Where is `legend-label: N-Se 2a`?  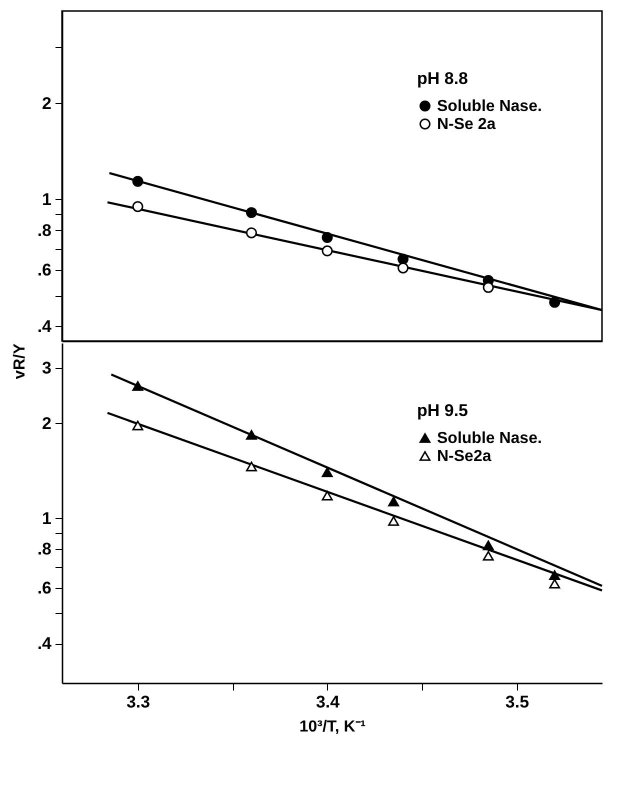 legend-label: N-Se 2a is located at coordinates (466, 124).